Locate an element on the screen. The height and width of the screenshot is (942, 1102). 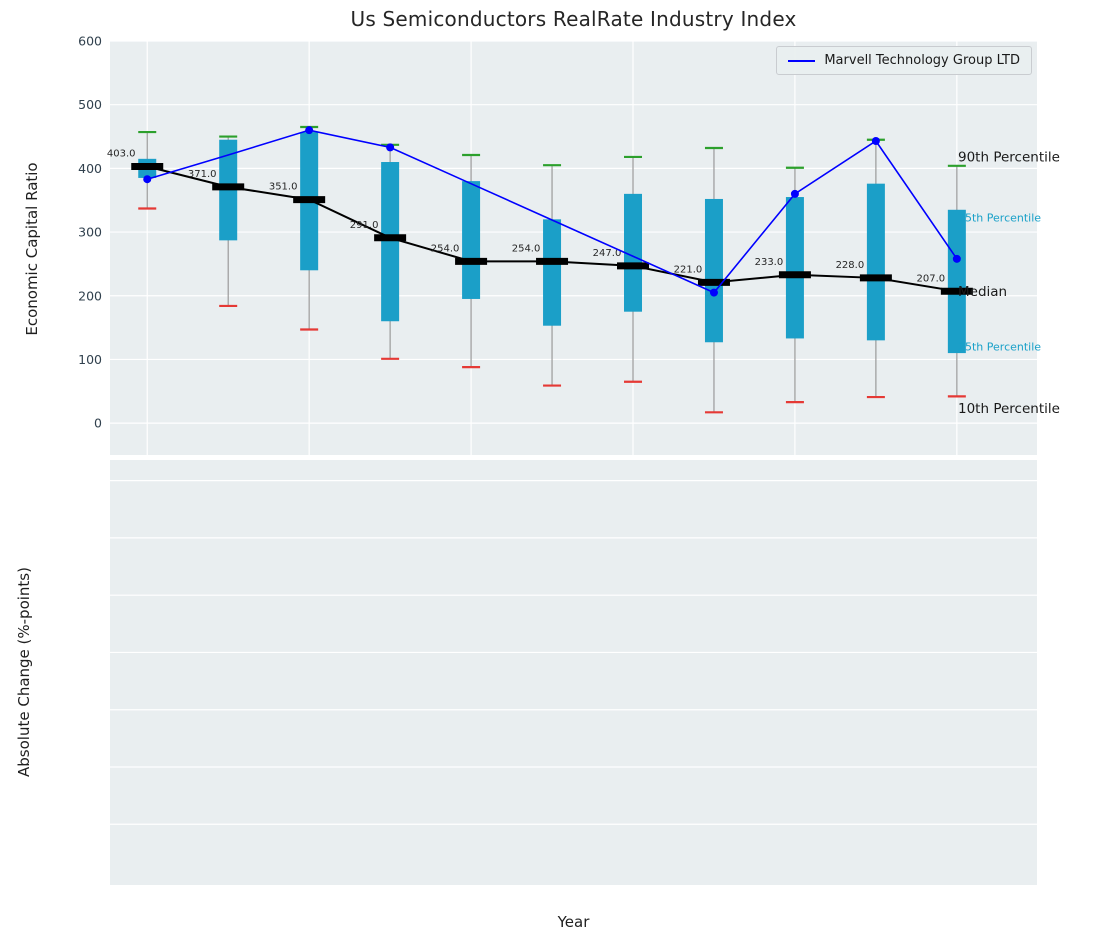
x-axis-label: Year is located at coordinates (573, 922).